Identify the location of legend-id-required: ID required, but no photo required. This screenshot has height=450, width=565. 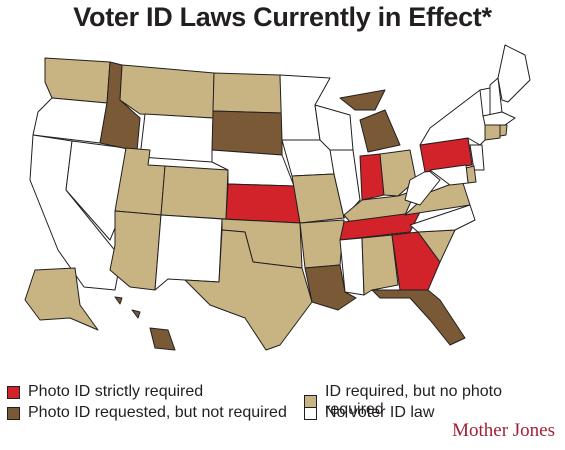
(434, 401).